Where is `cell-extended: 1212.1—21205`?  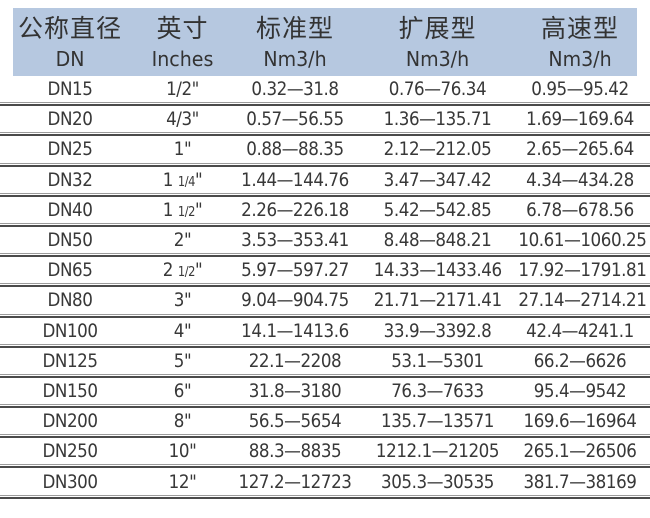
cell-extended: 1212.1—21205 is located at coordinates (437, 451).